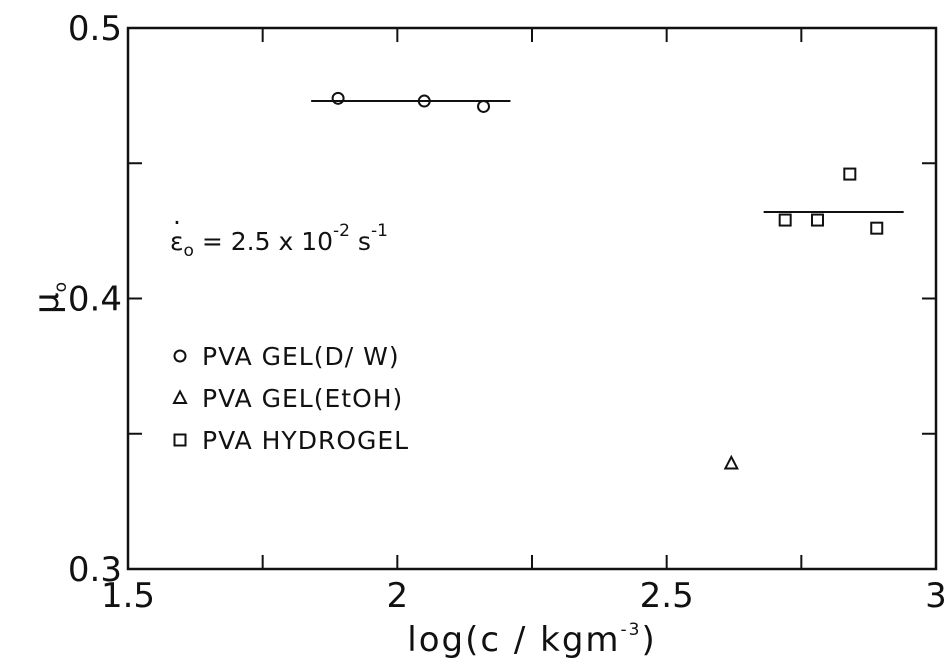  Describe the element at coordinates (180, 440) in the screenshot. I see `legend-marker-square` at that location.